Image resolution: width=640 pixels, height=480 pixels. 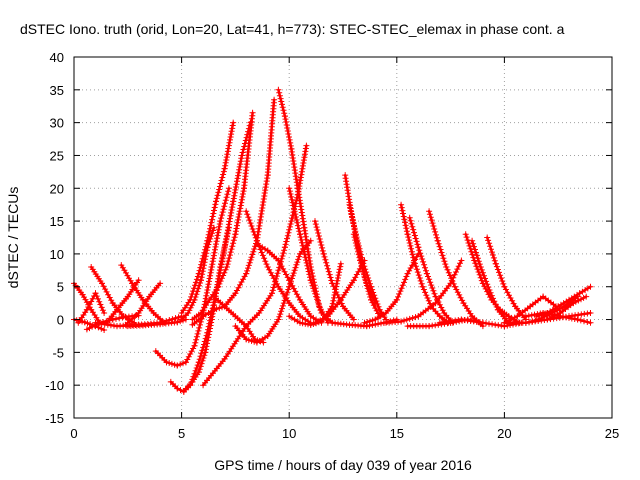 What do you see at coordinates (57, 57) in the screenshot?
I see `y-tick-label: 40` at bounding box center [57, 57].